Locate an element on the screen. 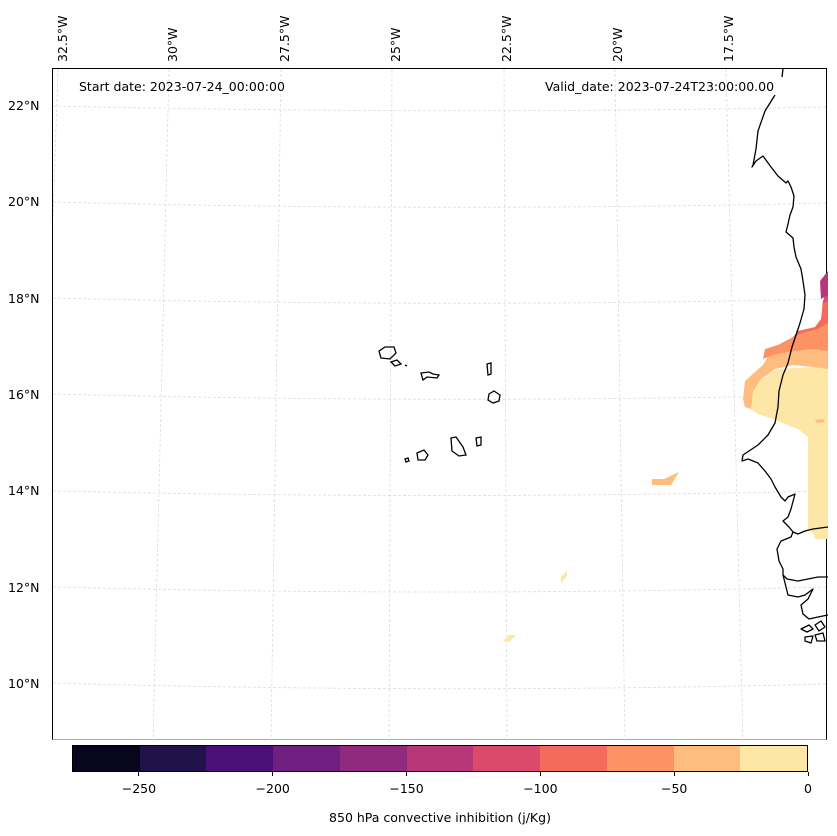 The width and height of the screenshot is (837, 836). island-brava is located at coordinates (407, 460).